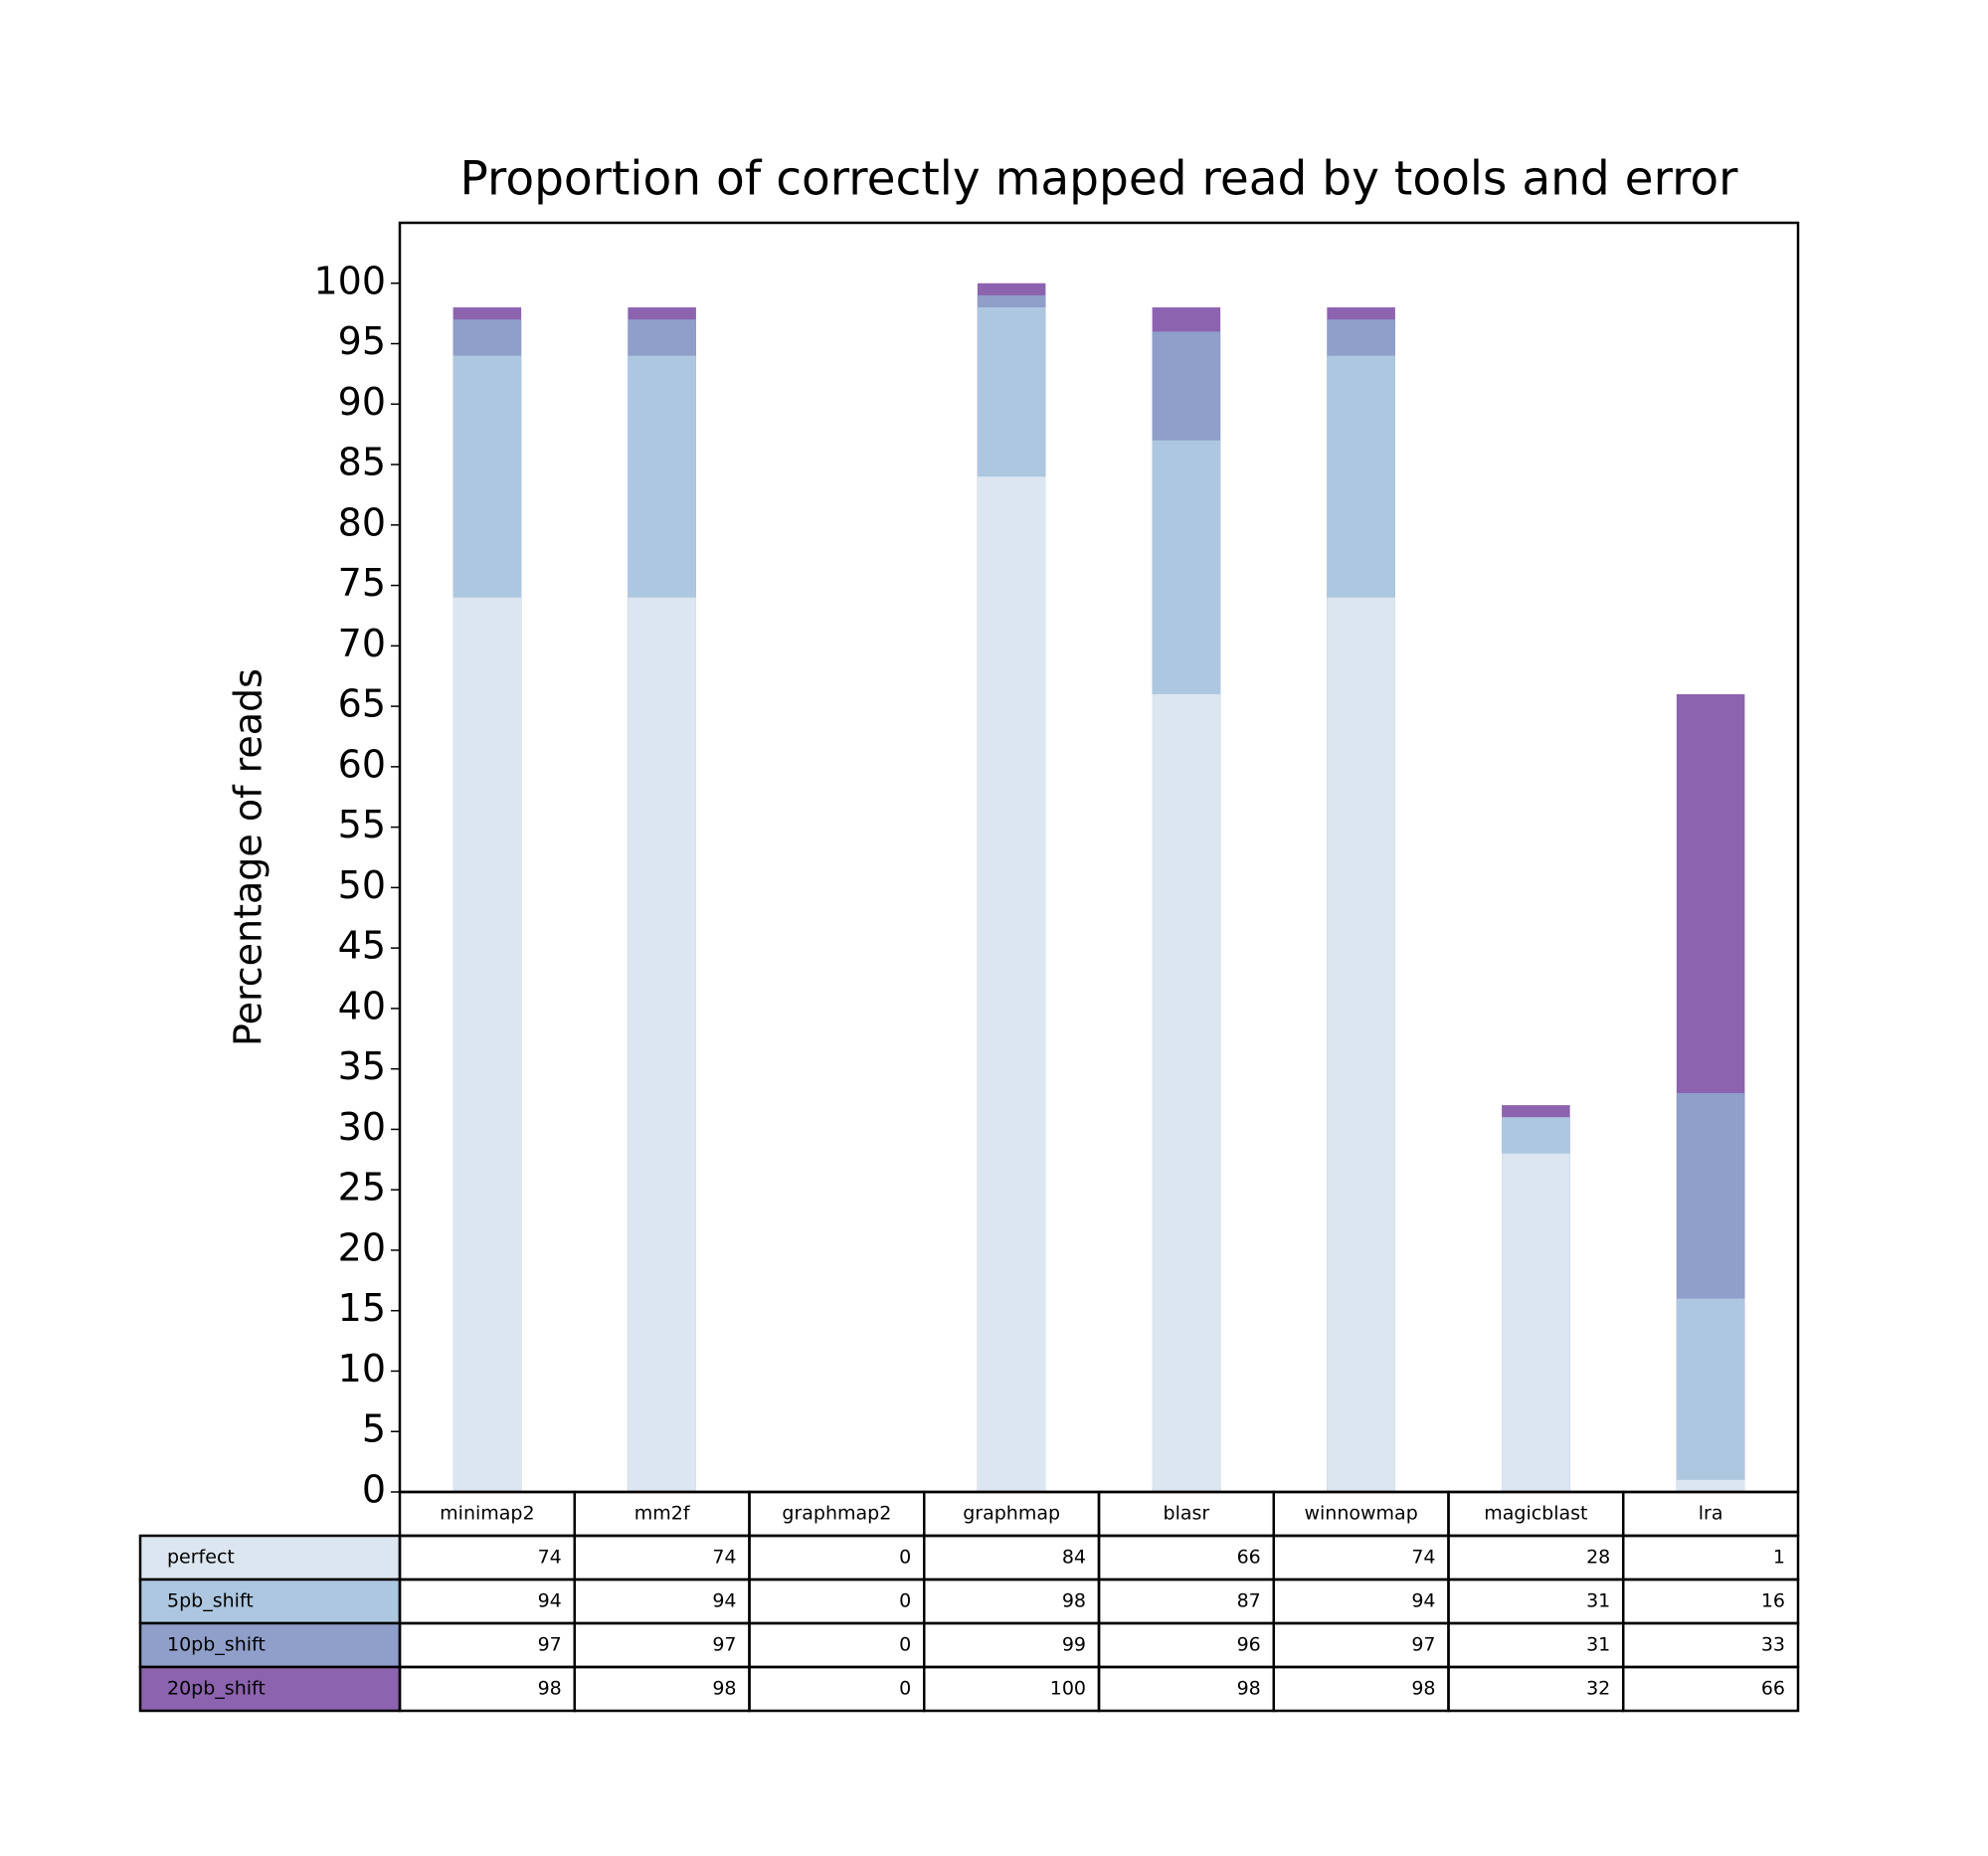 The width and height of the screenshot is (1988, 1856). What do you see at coordinates (249, 857) in the screenshot?
I see `y-axis-label: Percentage of reads` at bounding box center [249, 857].